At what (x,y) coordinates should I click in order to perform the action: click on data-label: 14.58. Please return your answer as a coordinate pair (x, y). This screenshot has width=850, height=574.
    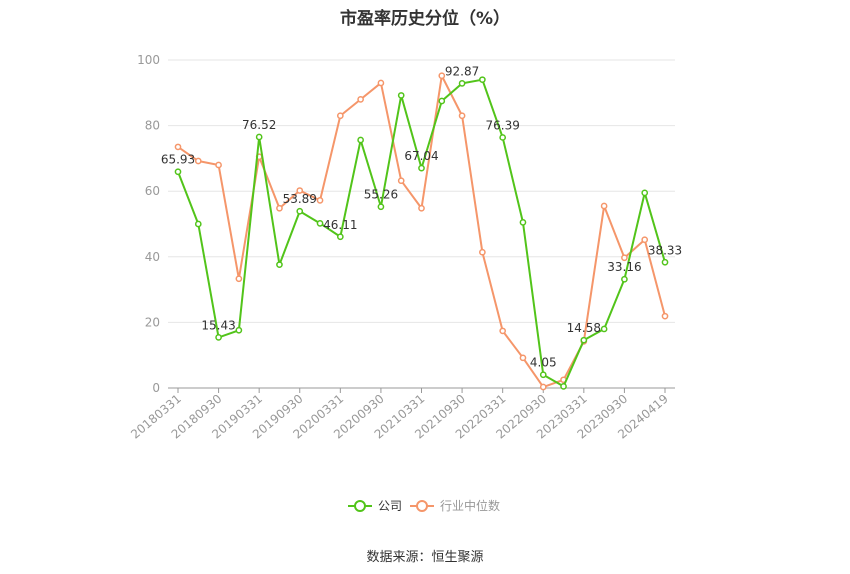
    Looking at the image, I should click on (584, 328).